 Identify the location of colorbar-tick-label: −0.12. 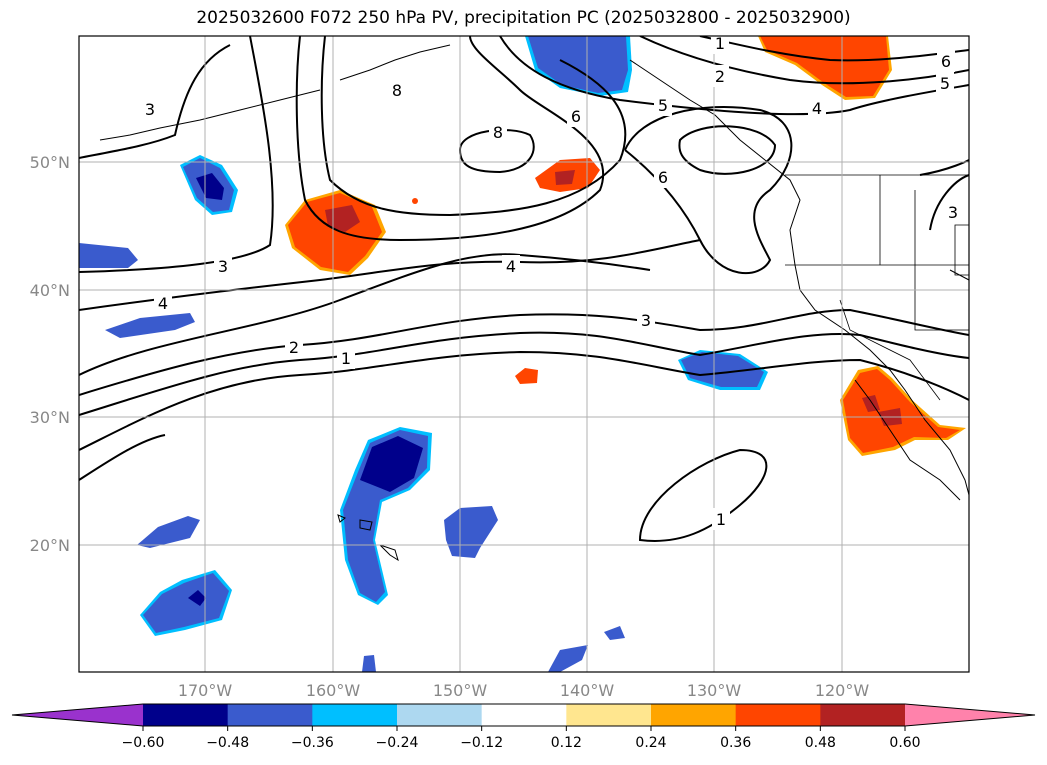
(481, 743).